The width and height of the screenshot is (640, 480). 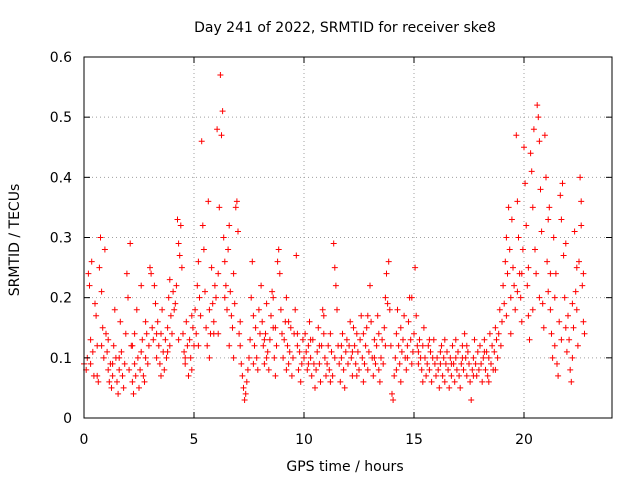 What do you see at coordinates (61, 178) in the screenshot?
I see `y-tick-label: 0.4` at bounding box center [61, 178].